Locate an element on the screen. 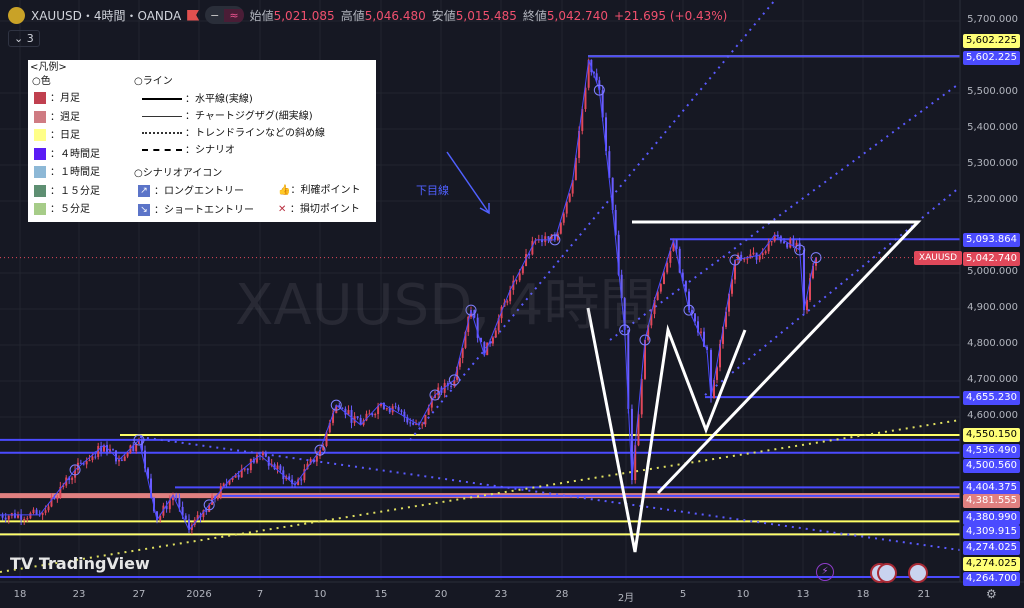  y-tick-label: 4,800.000 is located at coordinates (992, 343).